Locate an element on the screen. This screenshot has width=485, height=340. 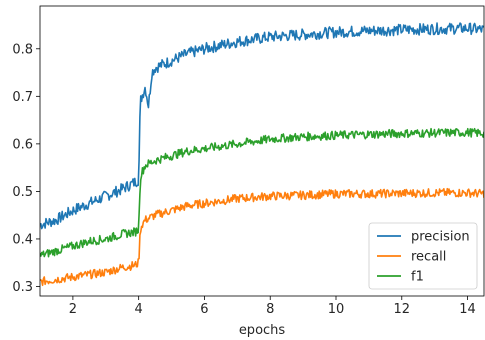
y-tick-label: 0.8 is located at coordinates (22, 49).